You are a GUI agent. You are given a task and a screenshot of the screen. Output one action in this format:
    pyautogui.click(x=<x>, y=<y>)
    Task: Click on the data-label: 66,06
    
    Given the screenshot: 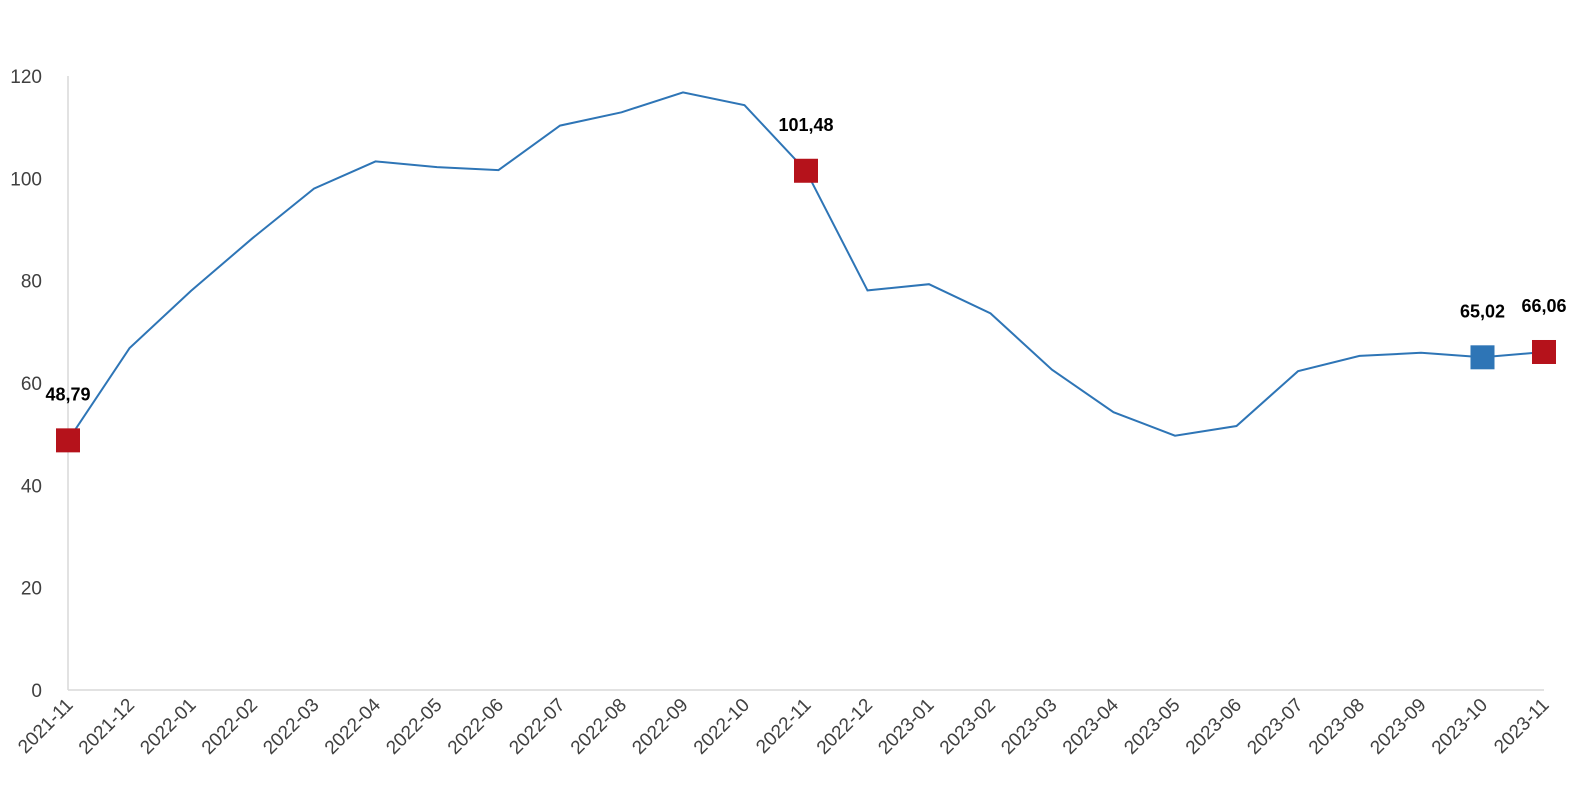 What is the action you would take?
    pyautogui.click(x=1543, y=306)
    